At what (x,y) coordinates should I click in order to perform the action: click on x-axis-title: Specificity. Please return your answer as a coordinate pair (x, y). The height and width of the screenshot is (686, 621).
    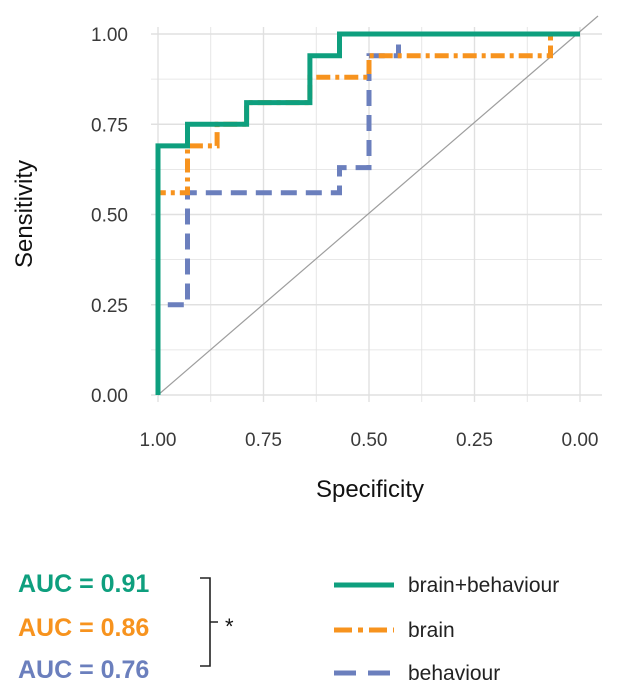
    Looking at the image, I should click on (370, 489).